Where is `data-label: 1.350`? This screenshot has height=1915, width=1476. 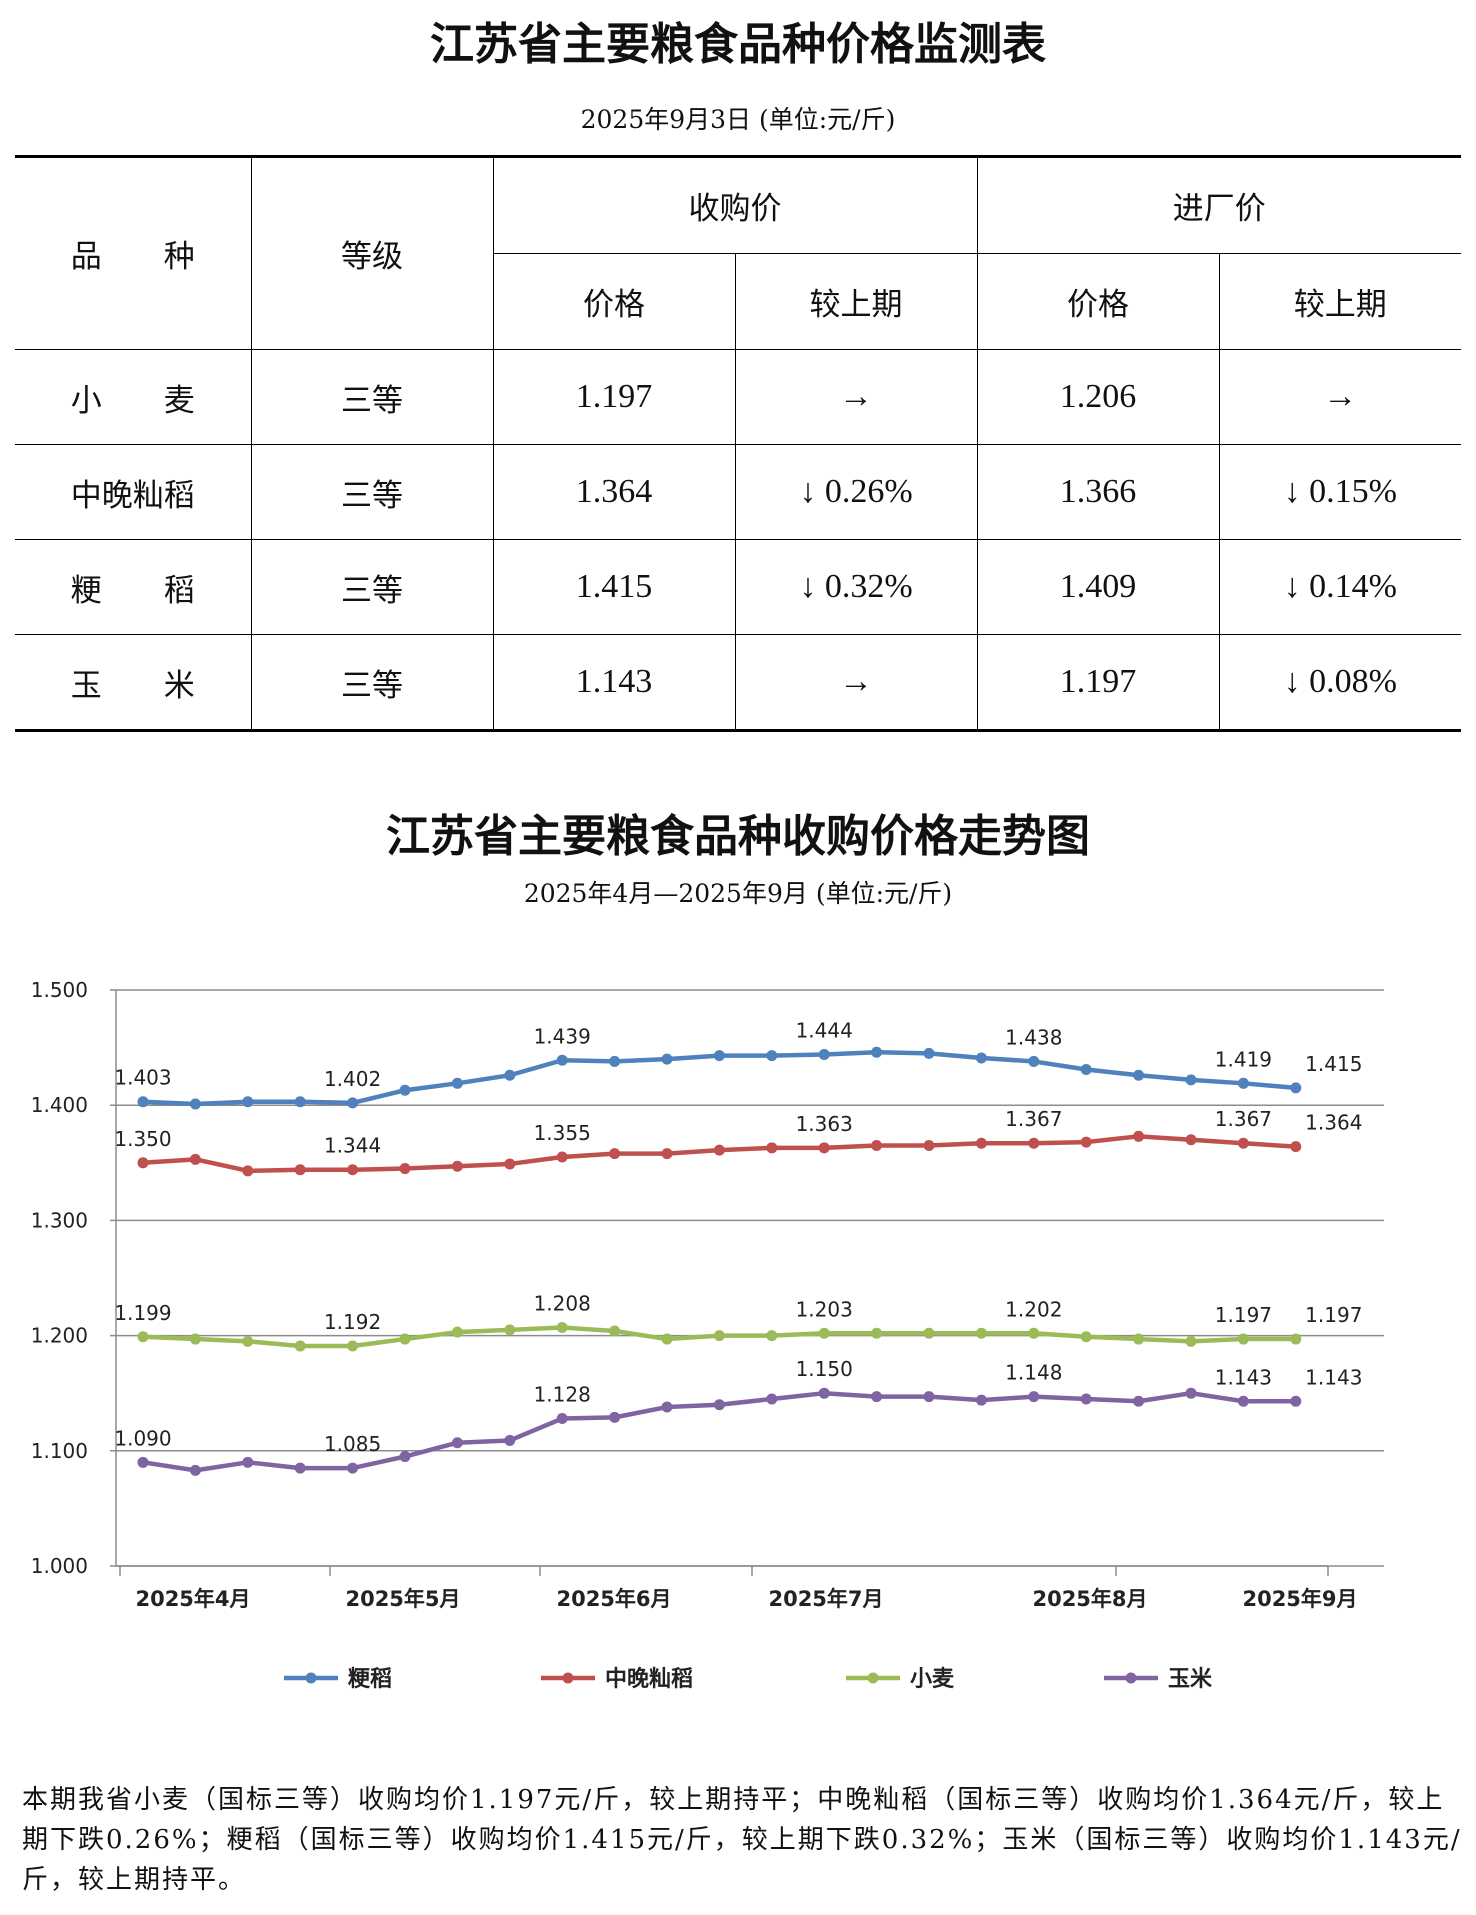 data-label: 1.350 is located at coordinates (142, 1139).